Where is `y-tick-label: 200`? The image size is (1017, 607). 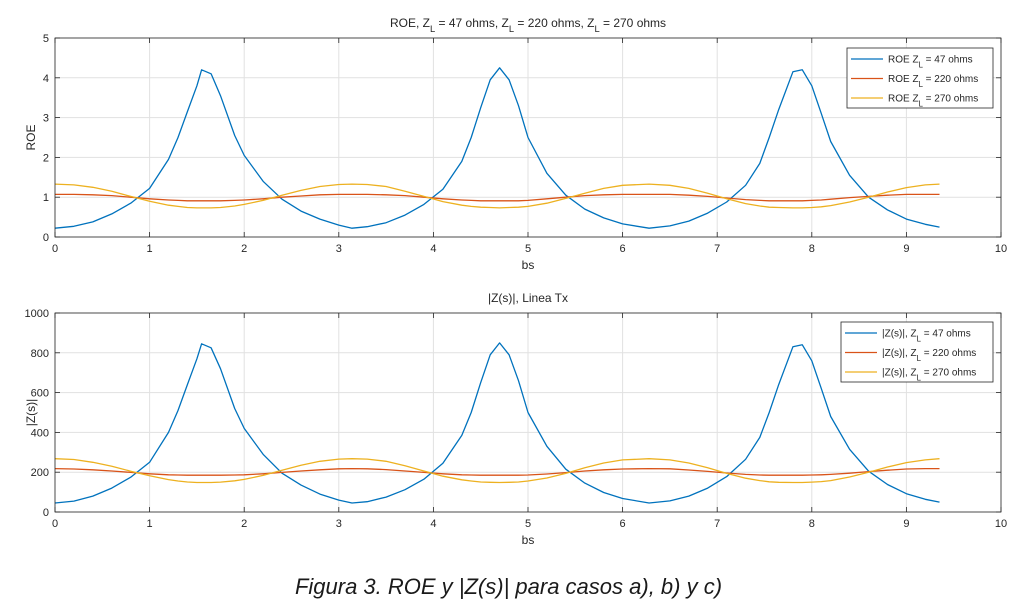
y-tick-label: 200 is located at coordinates (40, 473).